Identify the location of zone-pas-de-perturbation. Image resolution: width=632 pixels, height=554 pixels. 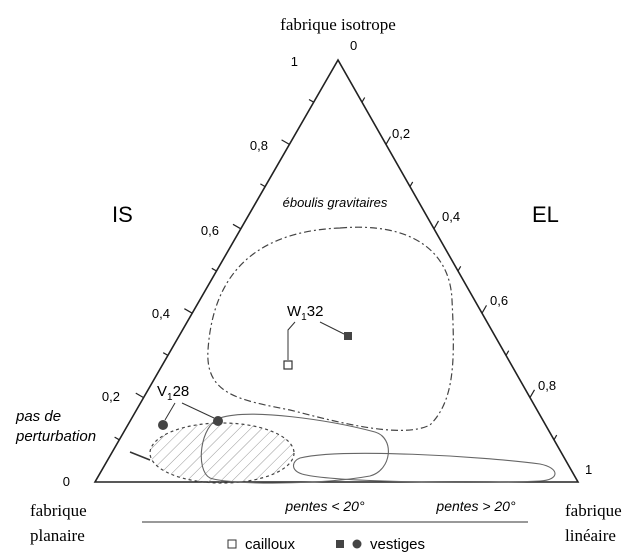
(222, 453).